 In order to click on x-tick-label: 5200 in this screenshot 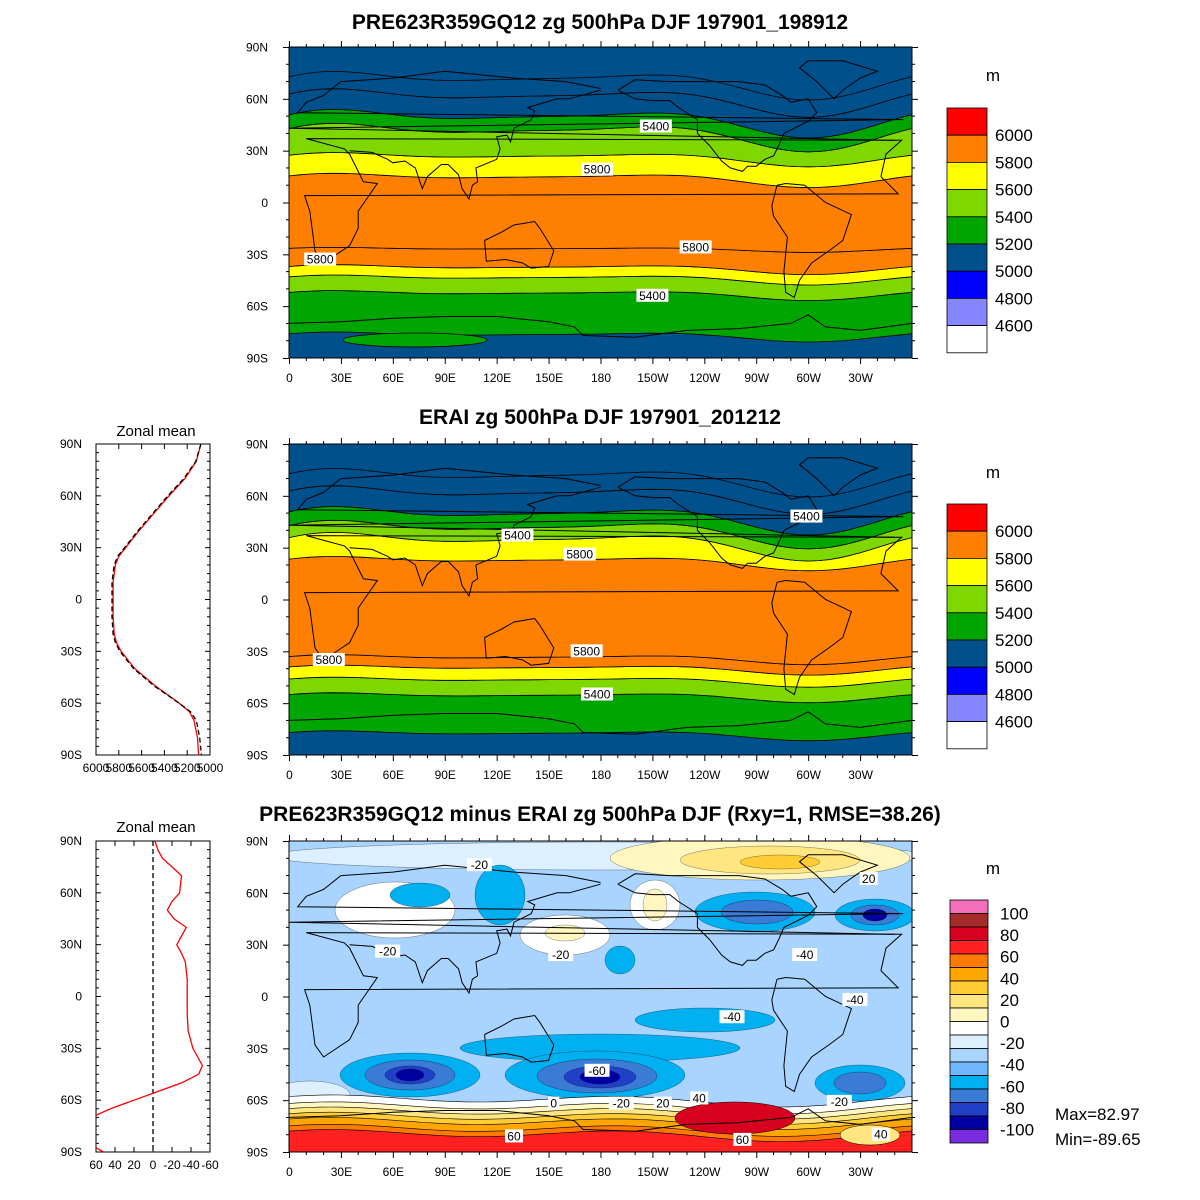, I will do `click(187, 768)`.